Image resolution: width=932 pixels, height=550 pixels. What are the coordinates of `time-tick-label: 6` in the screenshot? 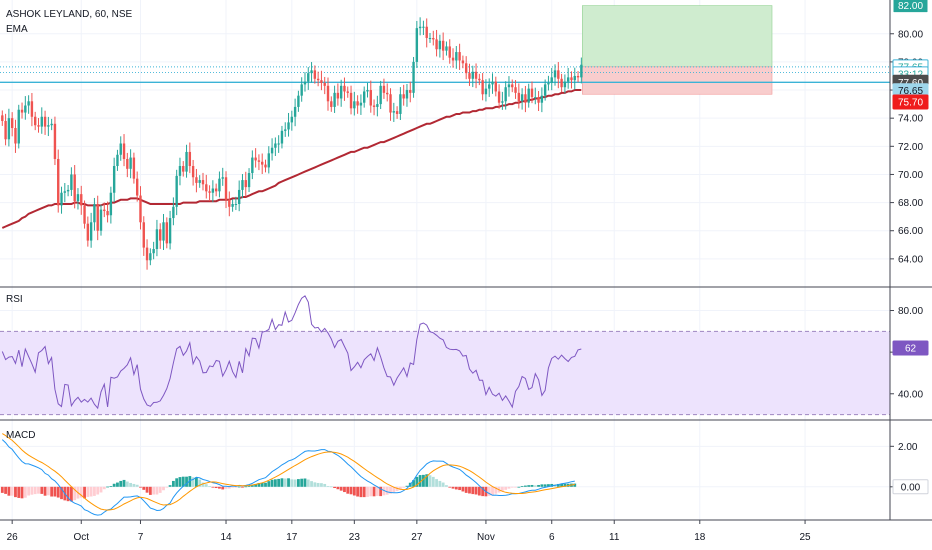 It's located at (552, 537).